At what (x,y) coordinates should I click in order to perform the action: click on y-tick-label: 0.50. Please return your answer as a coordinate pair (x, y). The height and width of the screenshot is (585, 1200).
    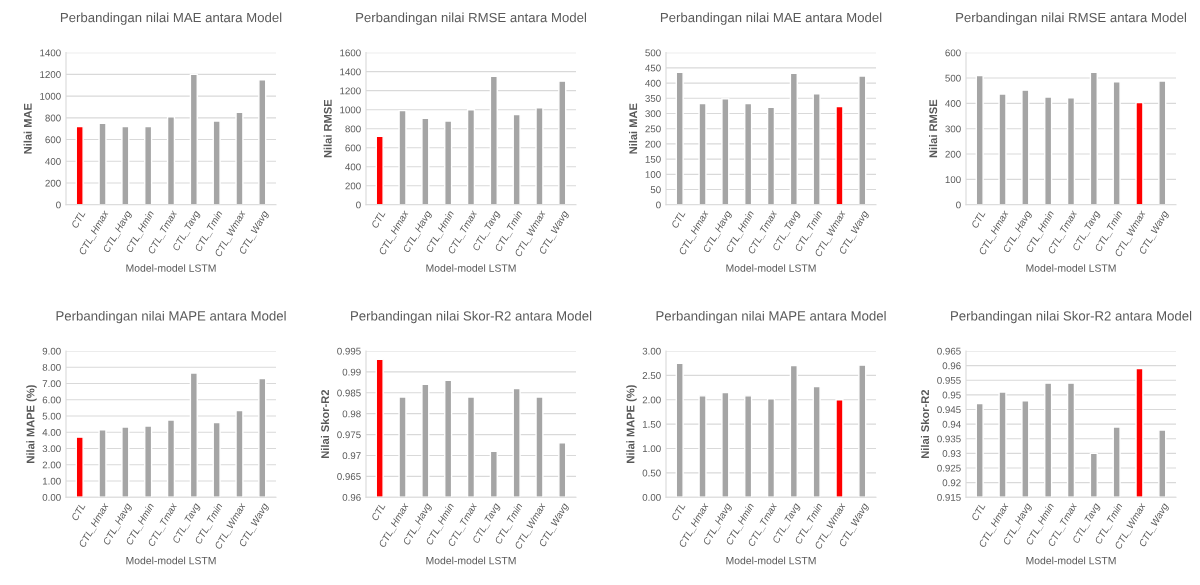
    Looking at the image, I should click on (651, 473).